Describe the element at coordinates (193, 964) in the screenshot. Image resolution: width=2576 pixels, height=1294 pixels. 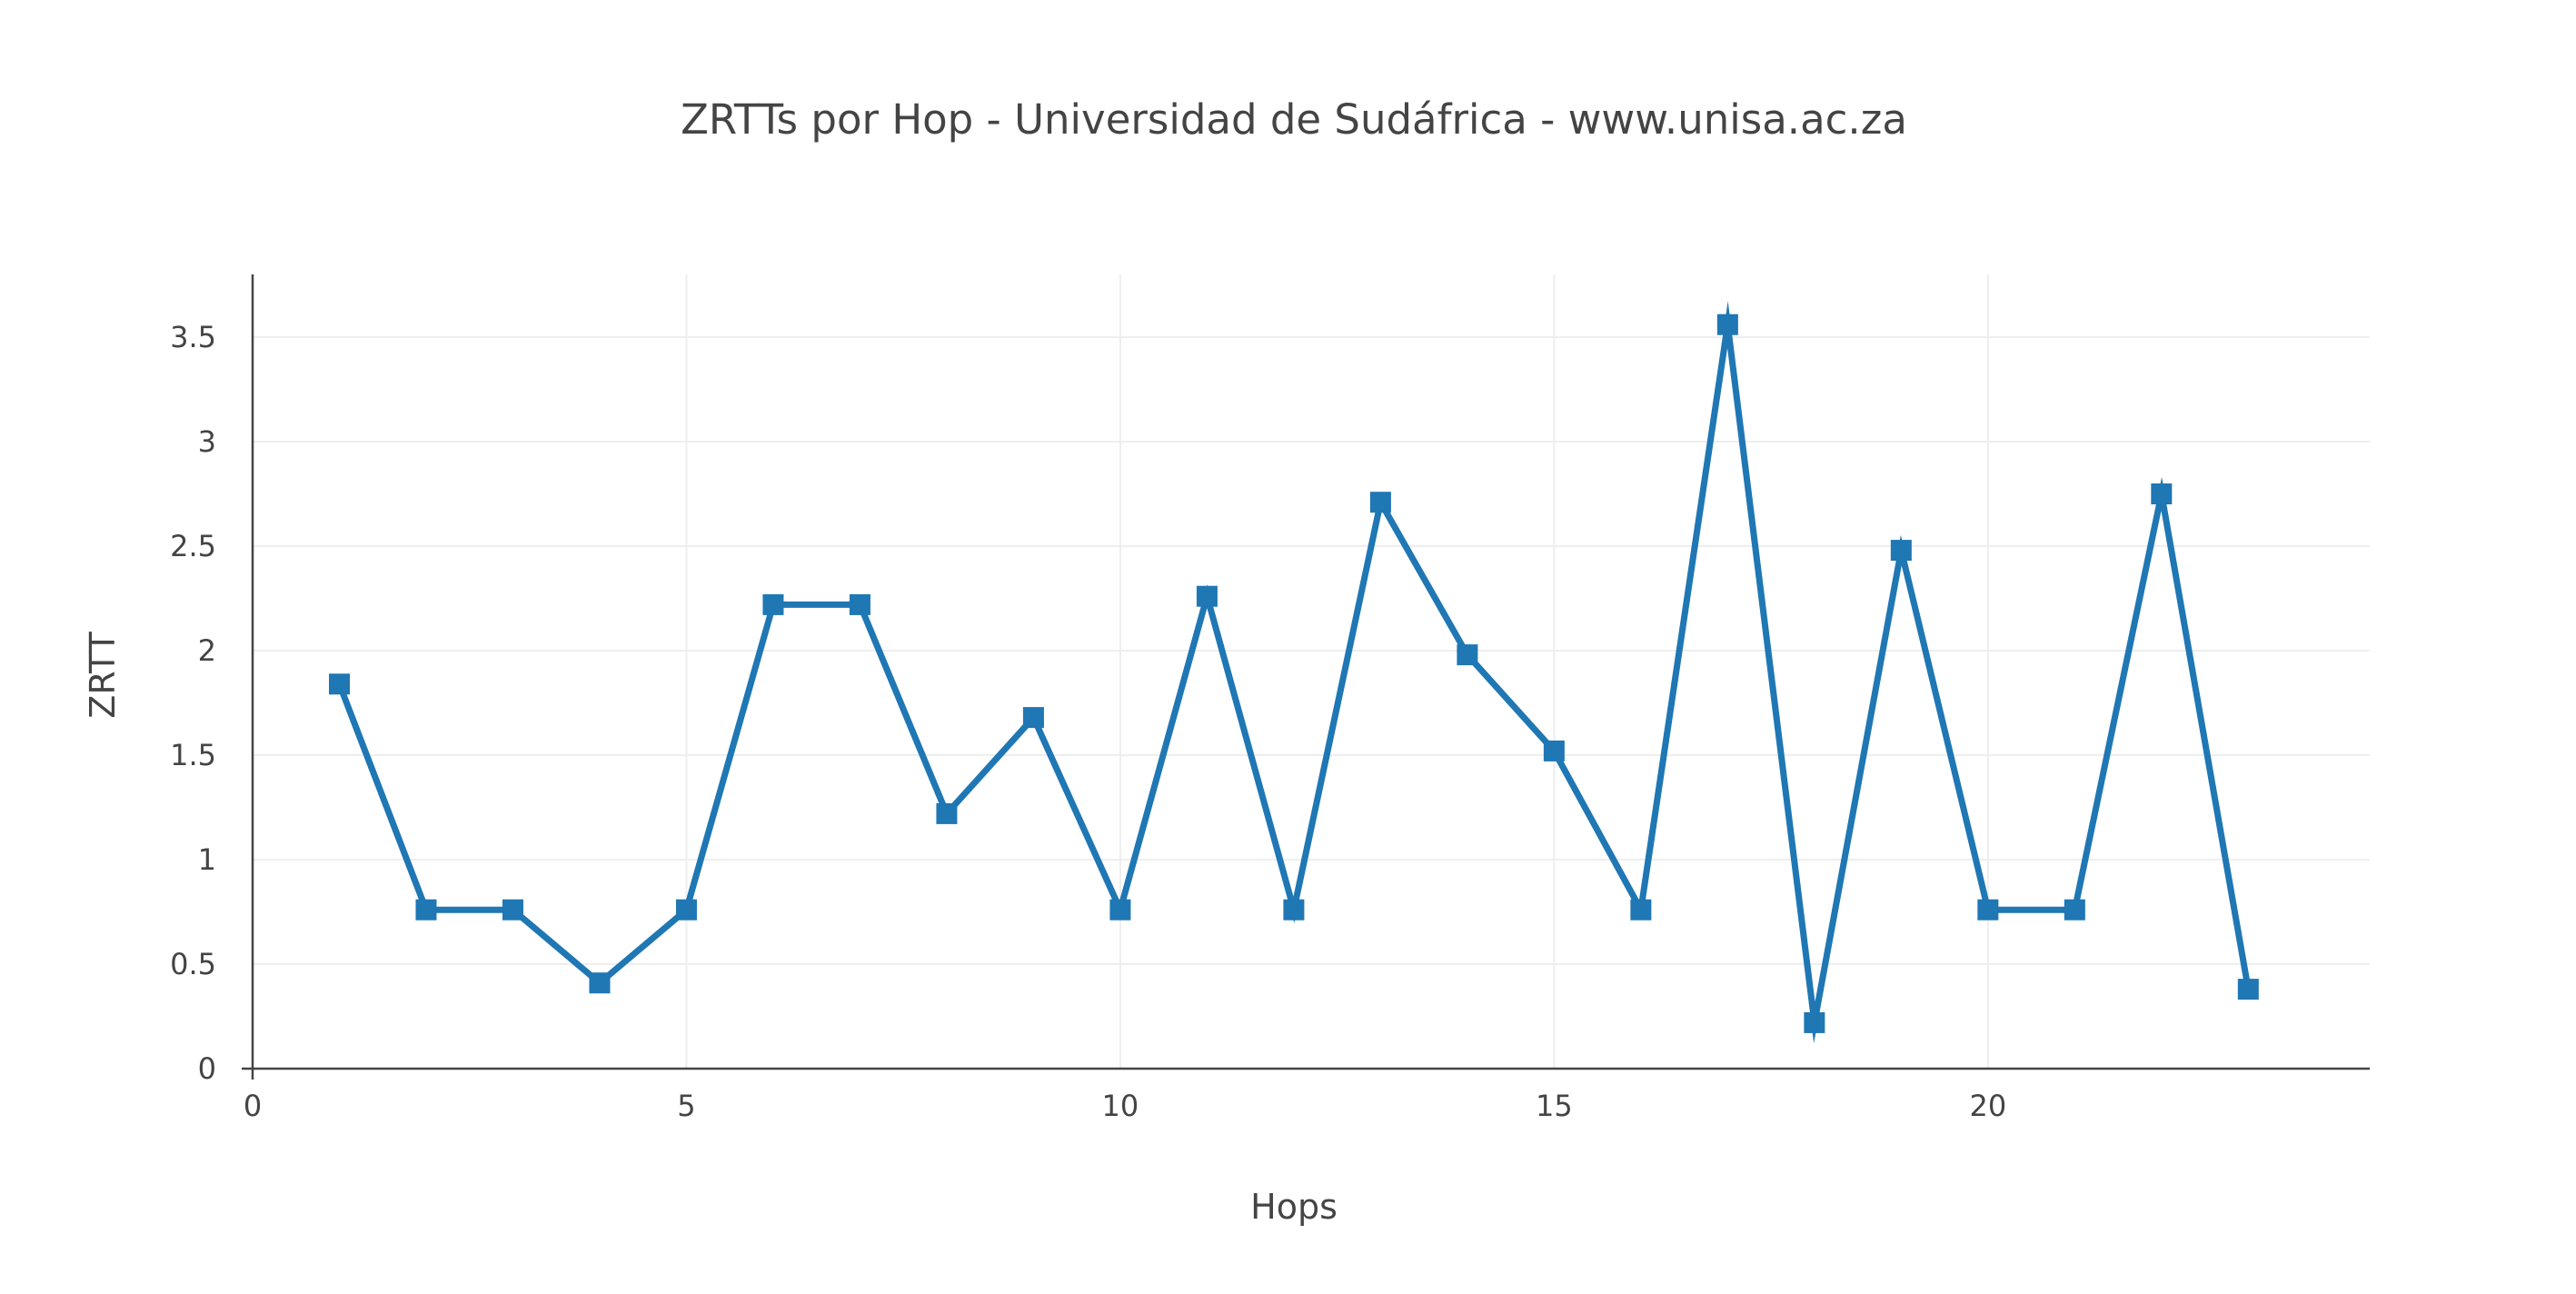
I see `y-tick-label: 0.5` at that location.